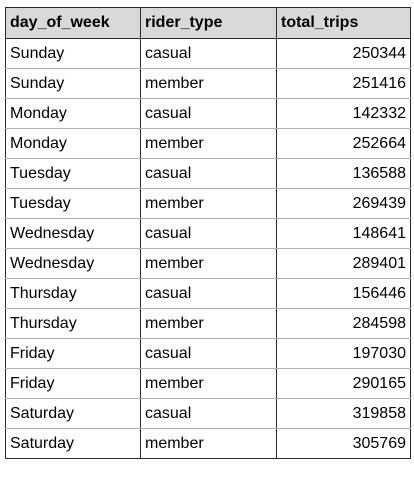 The image size is (414, 481). What do you see at coordinates (343, 83) in the screenshot?
I see `cell-total-trips: 251416` at bounding box center [343, 83].